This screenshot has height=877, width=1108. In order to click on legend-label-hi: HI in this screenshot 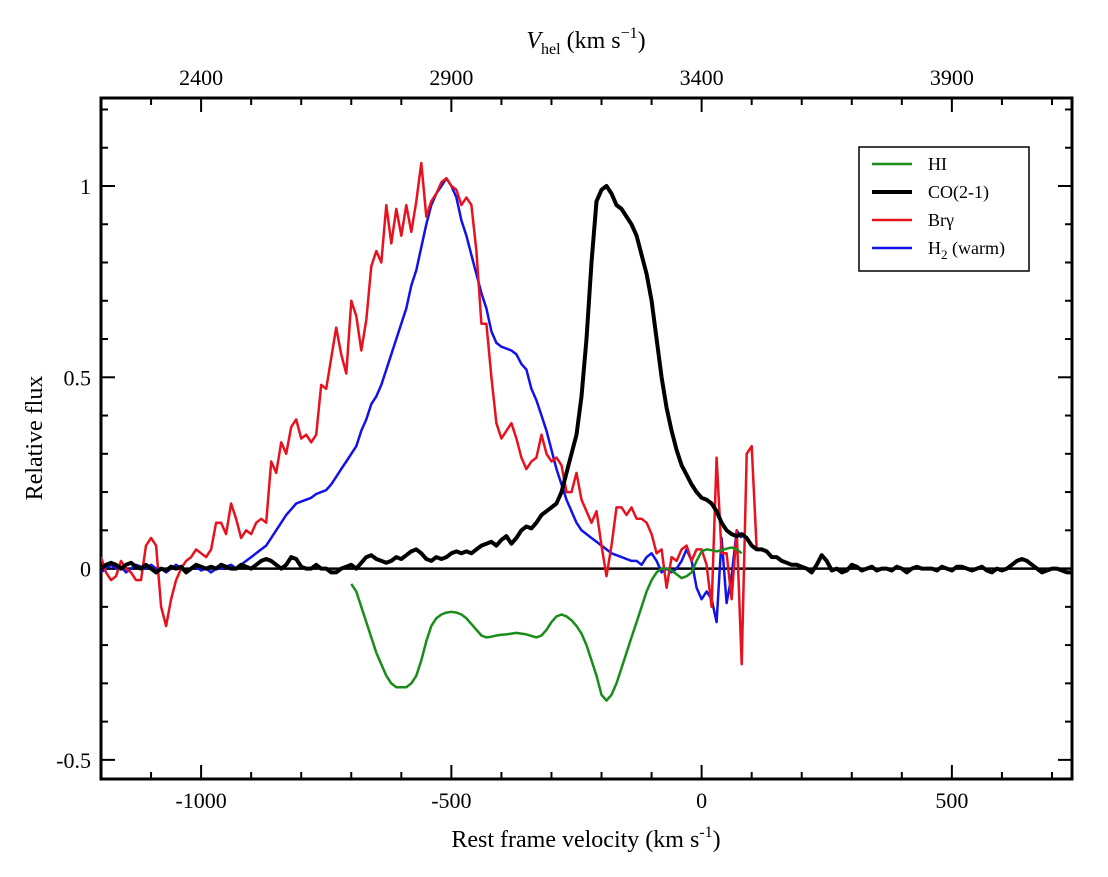, I will do `click(937, 164)`.